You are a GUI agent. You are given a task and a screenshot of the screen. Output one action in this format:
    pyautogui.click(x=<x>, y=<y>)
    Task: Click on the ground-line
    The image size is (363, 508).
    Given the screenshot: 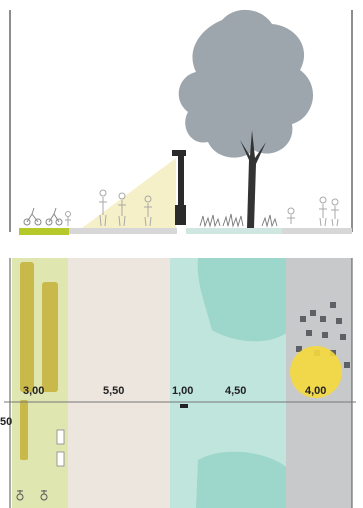 What is the action you would take?
    pyautogui.click(x=123, y=231)
    